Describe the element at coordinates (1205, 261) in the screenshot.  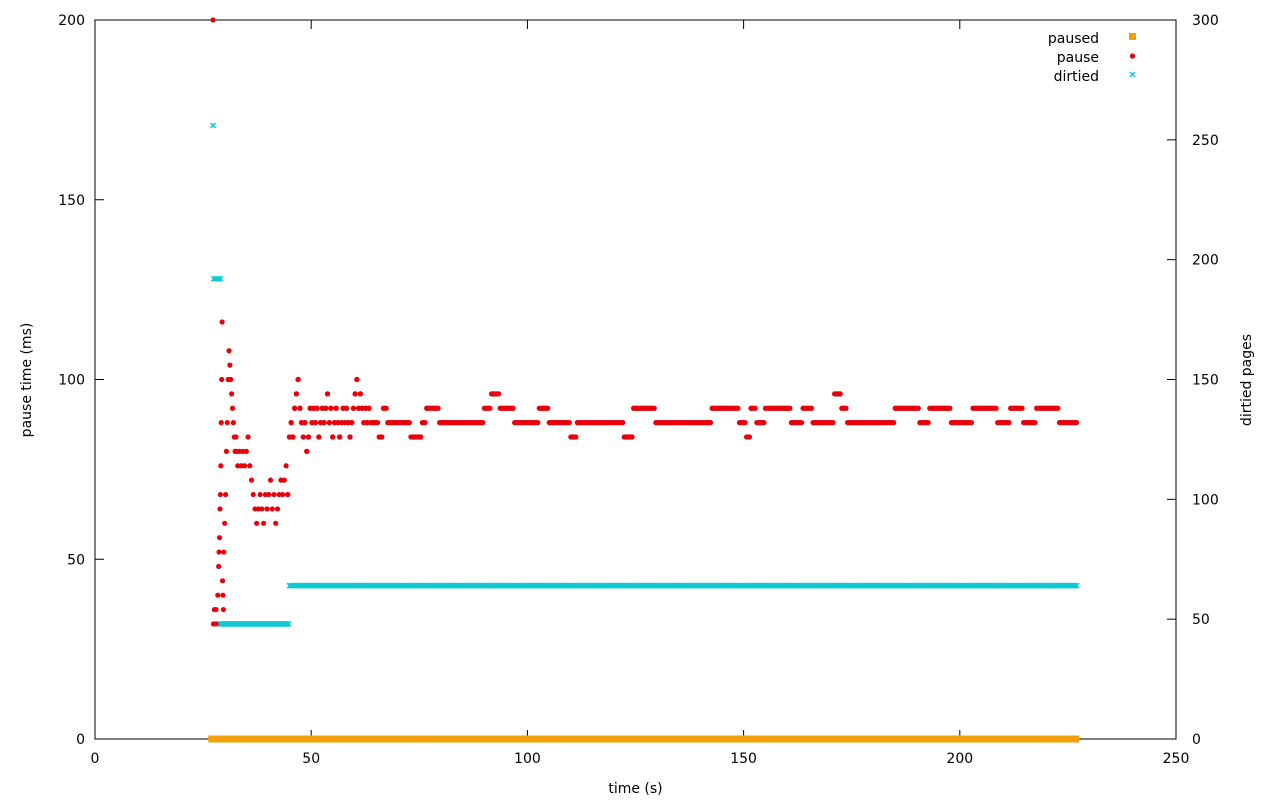
I see `y2-tick-label: 200` at that location.